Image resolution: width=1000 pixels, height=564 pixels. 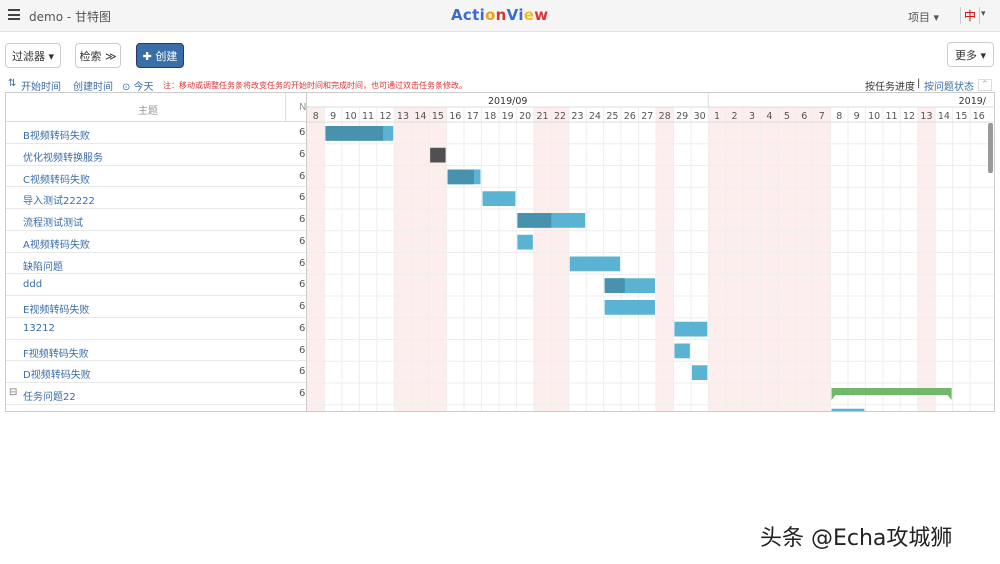 I want to click on table-row: A视频转码失败 6, so click(x=156, y=242).